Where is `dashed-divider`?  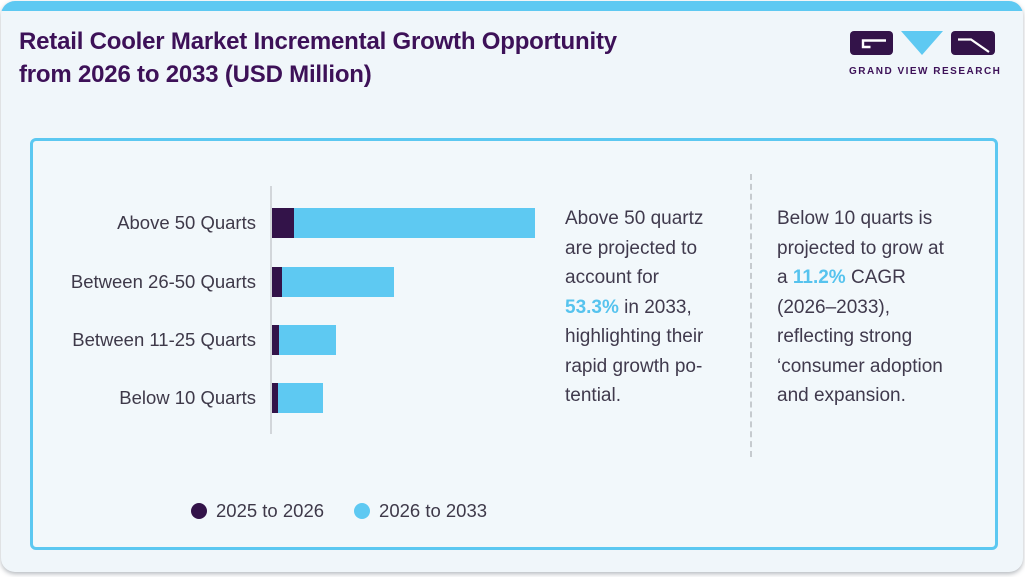 dashed-divider is located at coordinates (751, 315).